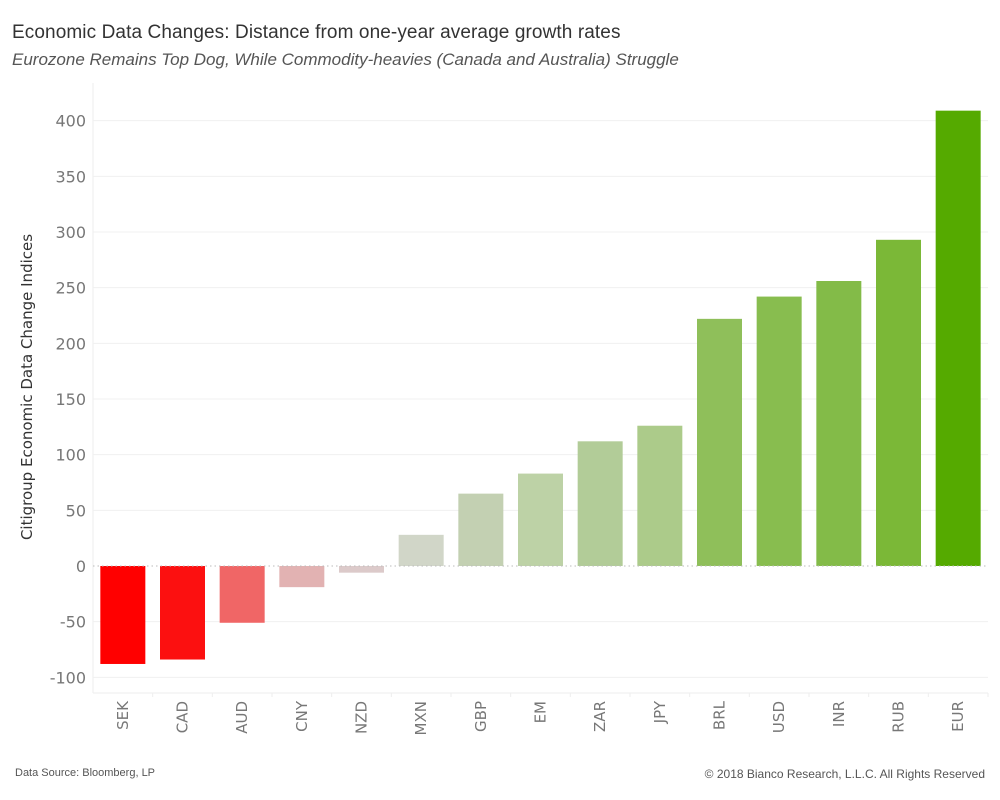 This screenshot has width=1000, height=800. What do you see at coordinates (76, 510) in the screenshot?
I see `y-tick-label: 50` at bounding box center [76, 510].